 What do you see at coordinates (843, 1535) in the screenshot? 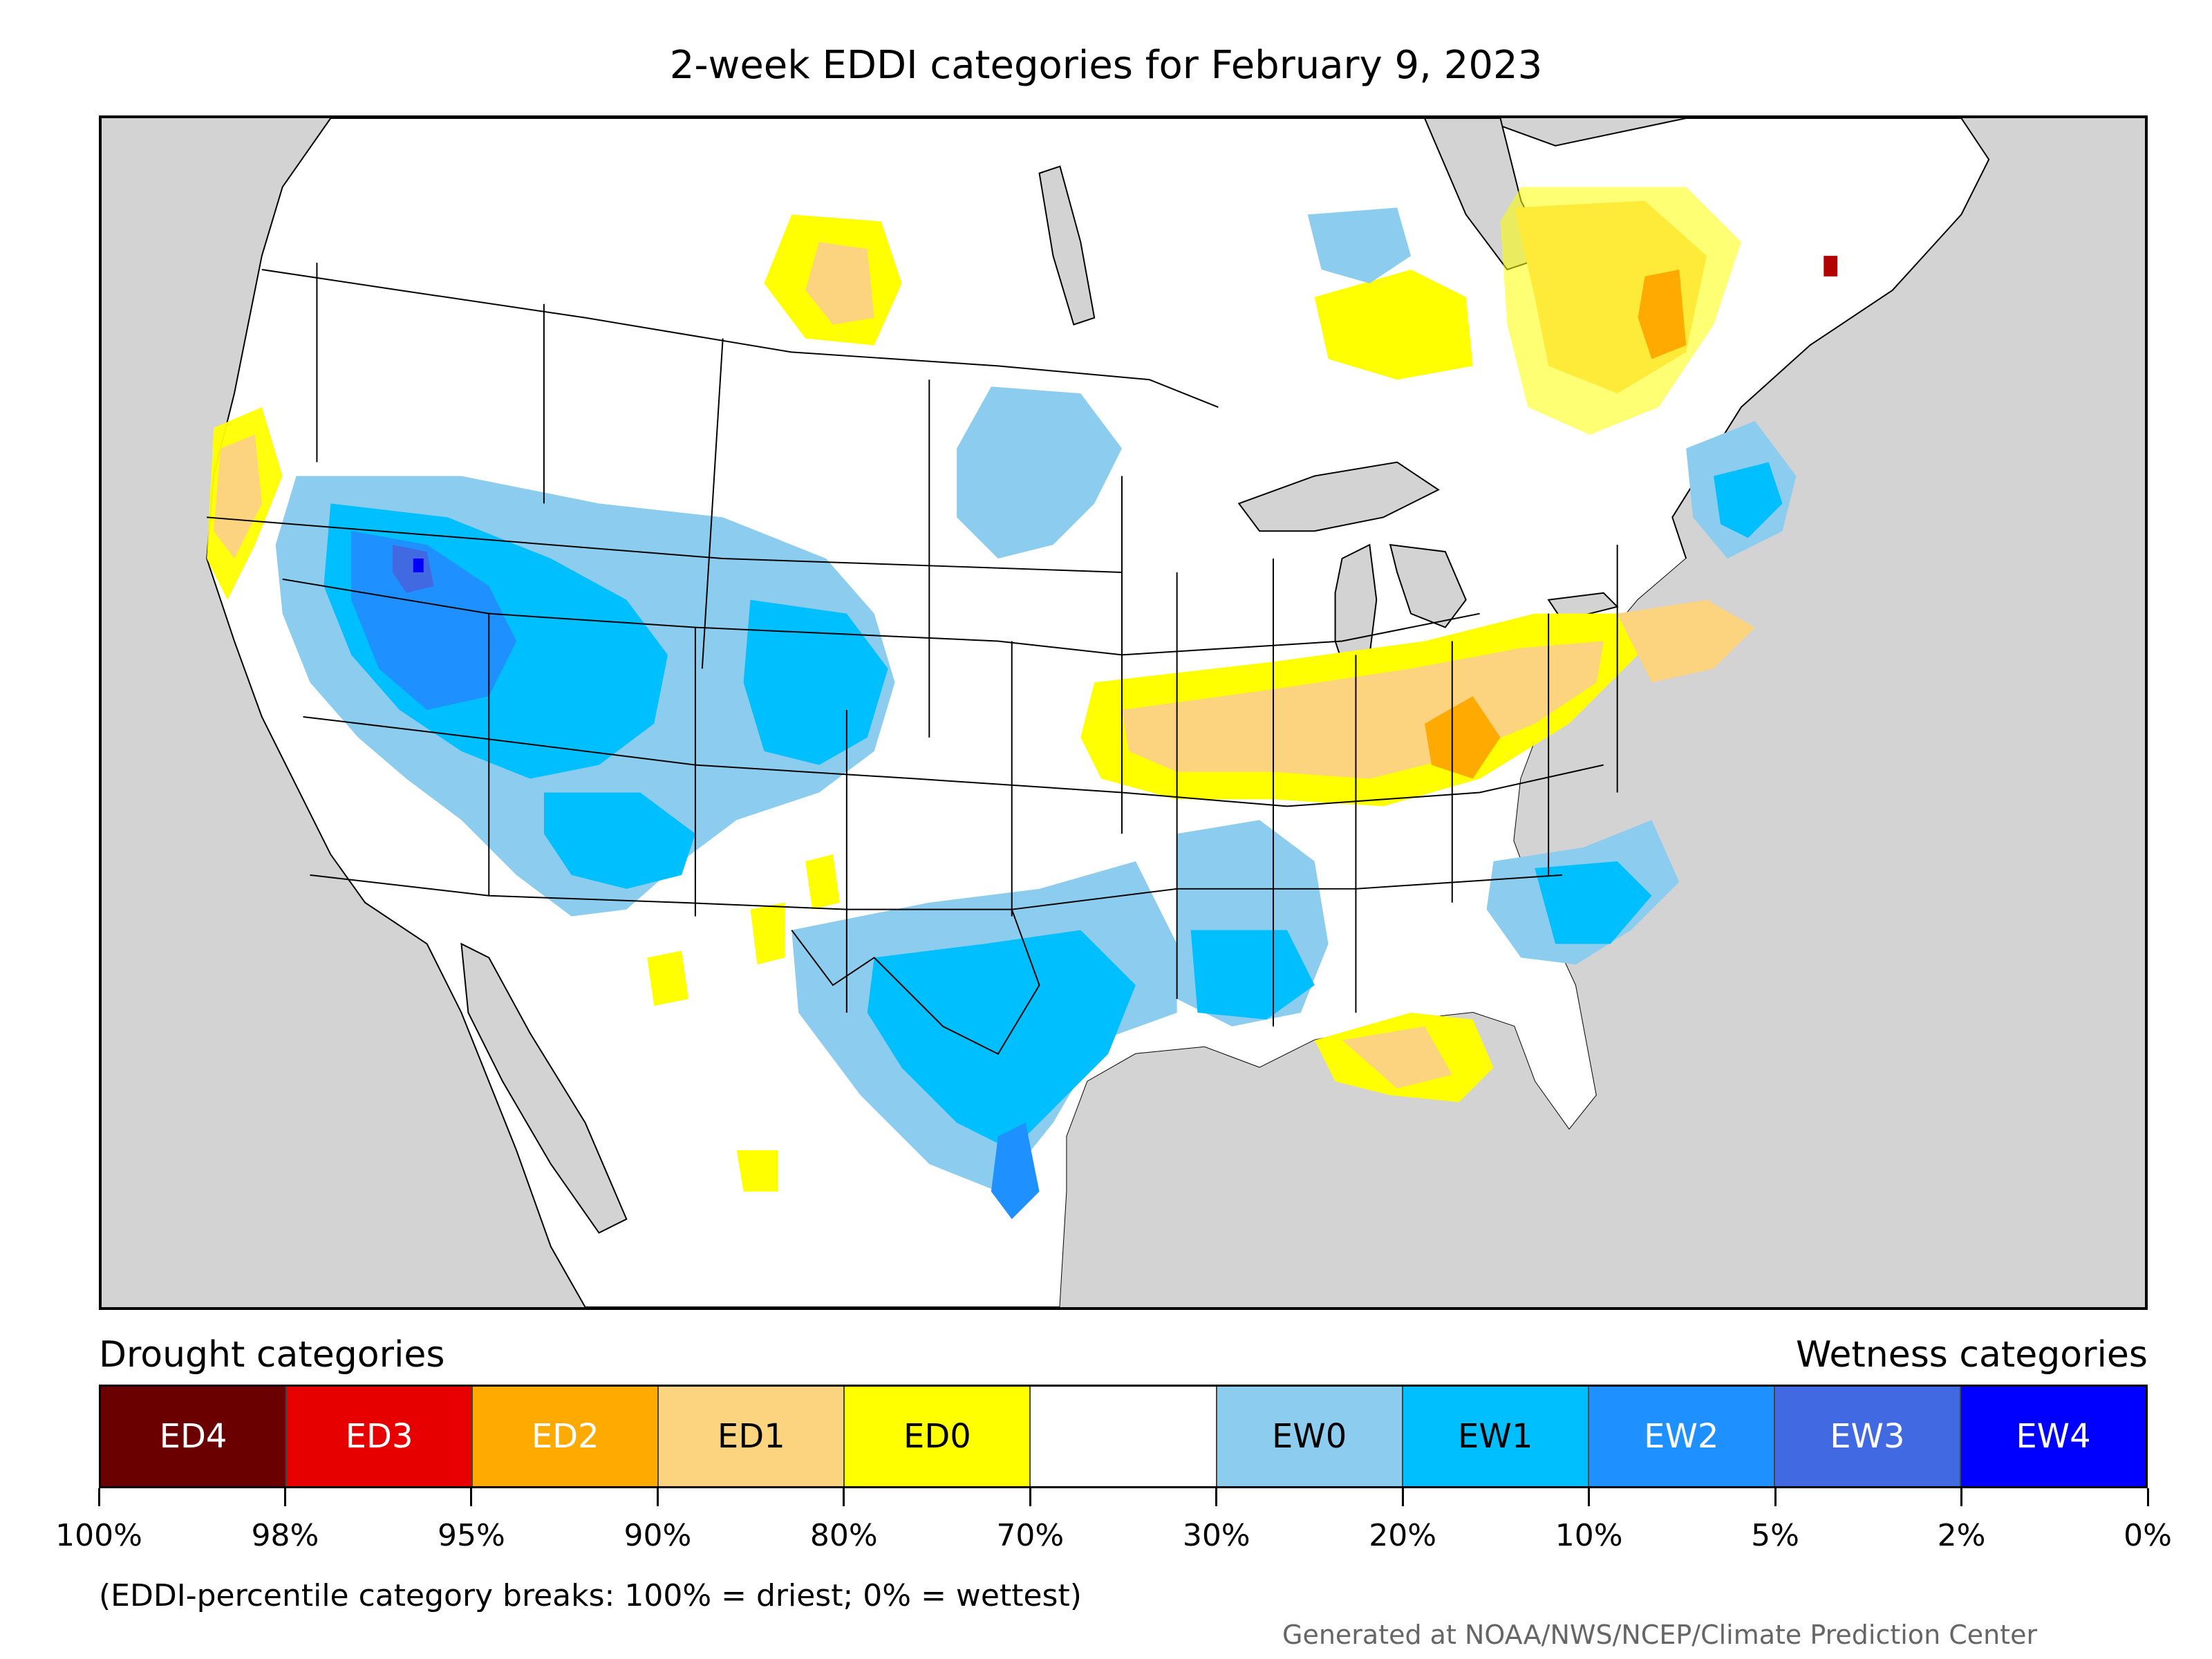
I see `colorbar-tick-label: 80%` at bounding box center [843, 1535].